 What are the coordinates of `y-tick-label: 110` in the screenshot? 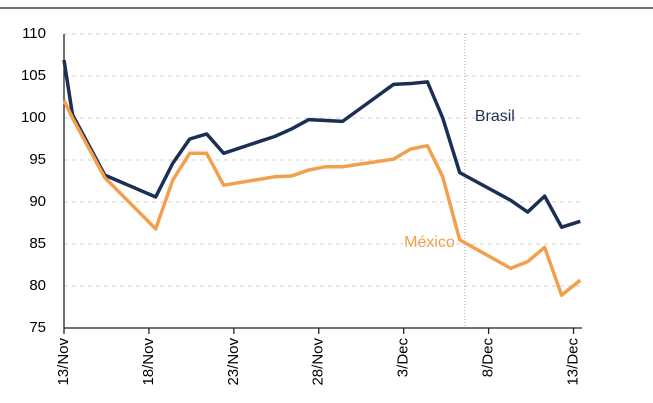 It's located at (34, 33).